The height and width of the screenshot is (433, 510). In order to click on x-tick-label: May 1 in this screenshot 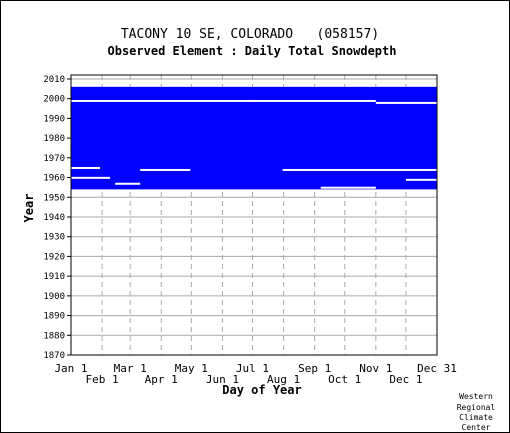, I will do `click(191, 368)`.